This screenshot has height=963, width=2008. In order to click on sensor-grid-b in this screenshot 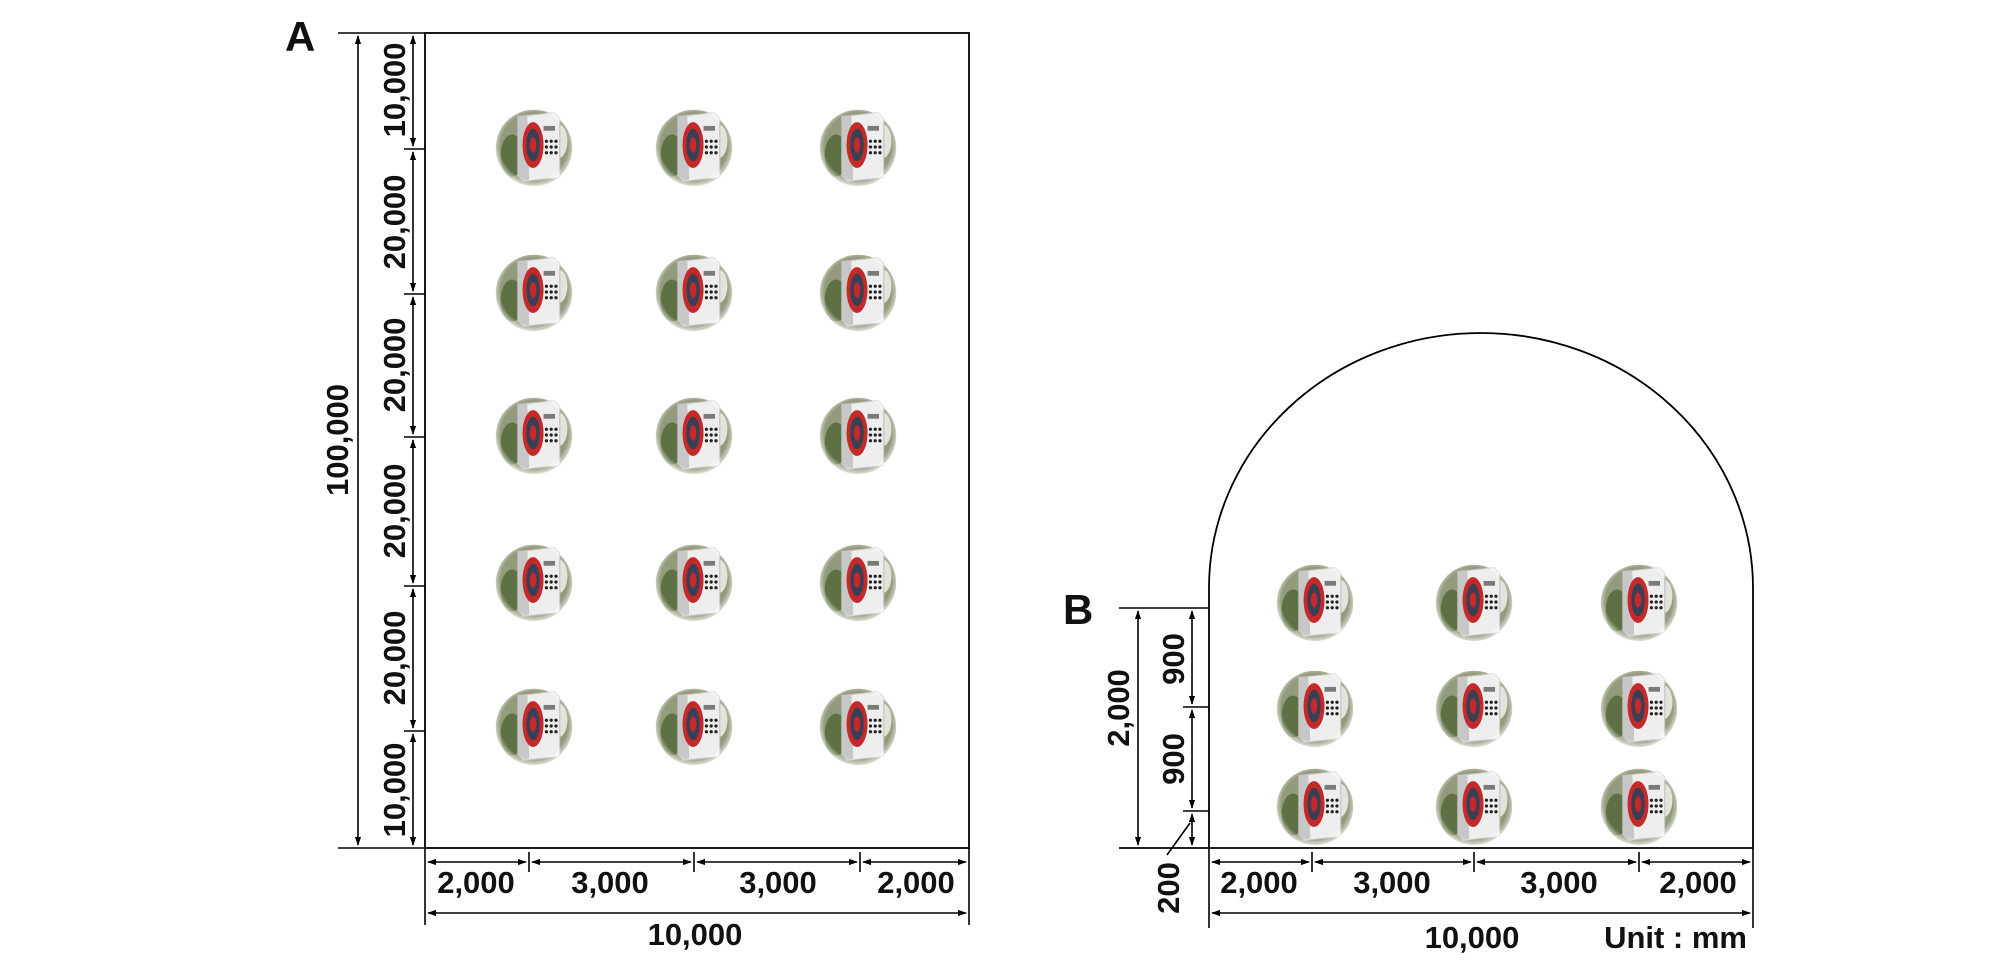, I will do `click(1477, 703)`.